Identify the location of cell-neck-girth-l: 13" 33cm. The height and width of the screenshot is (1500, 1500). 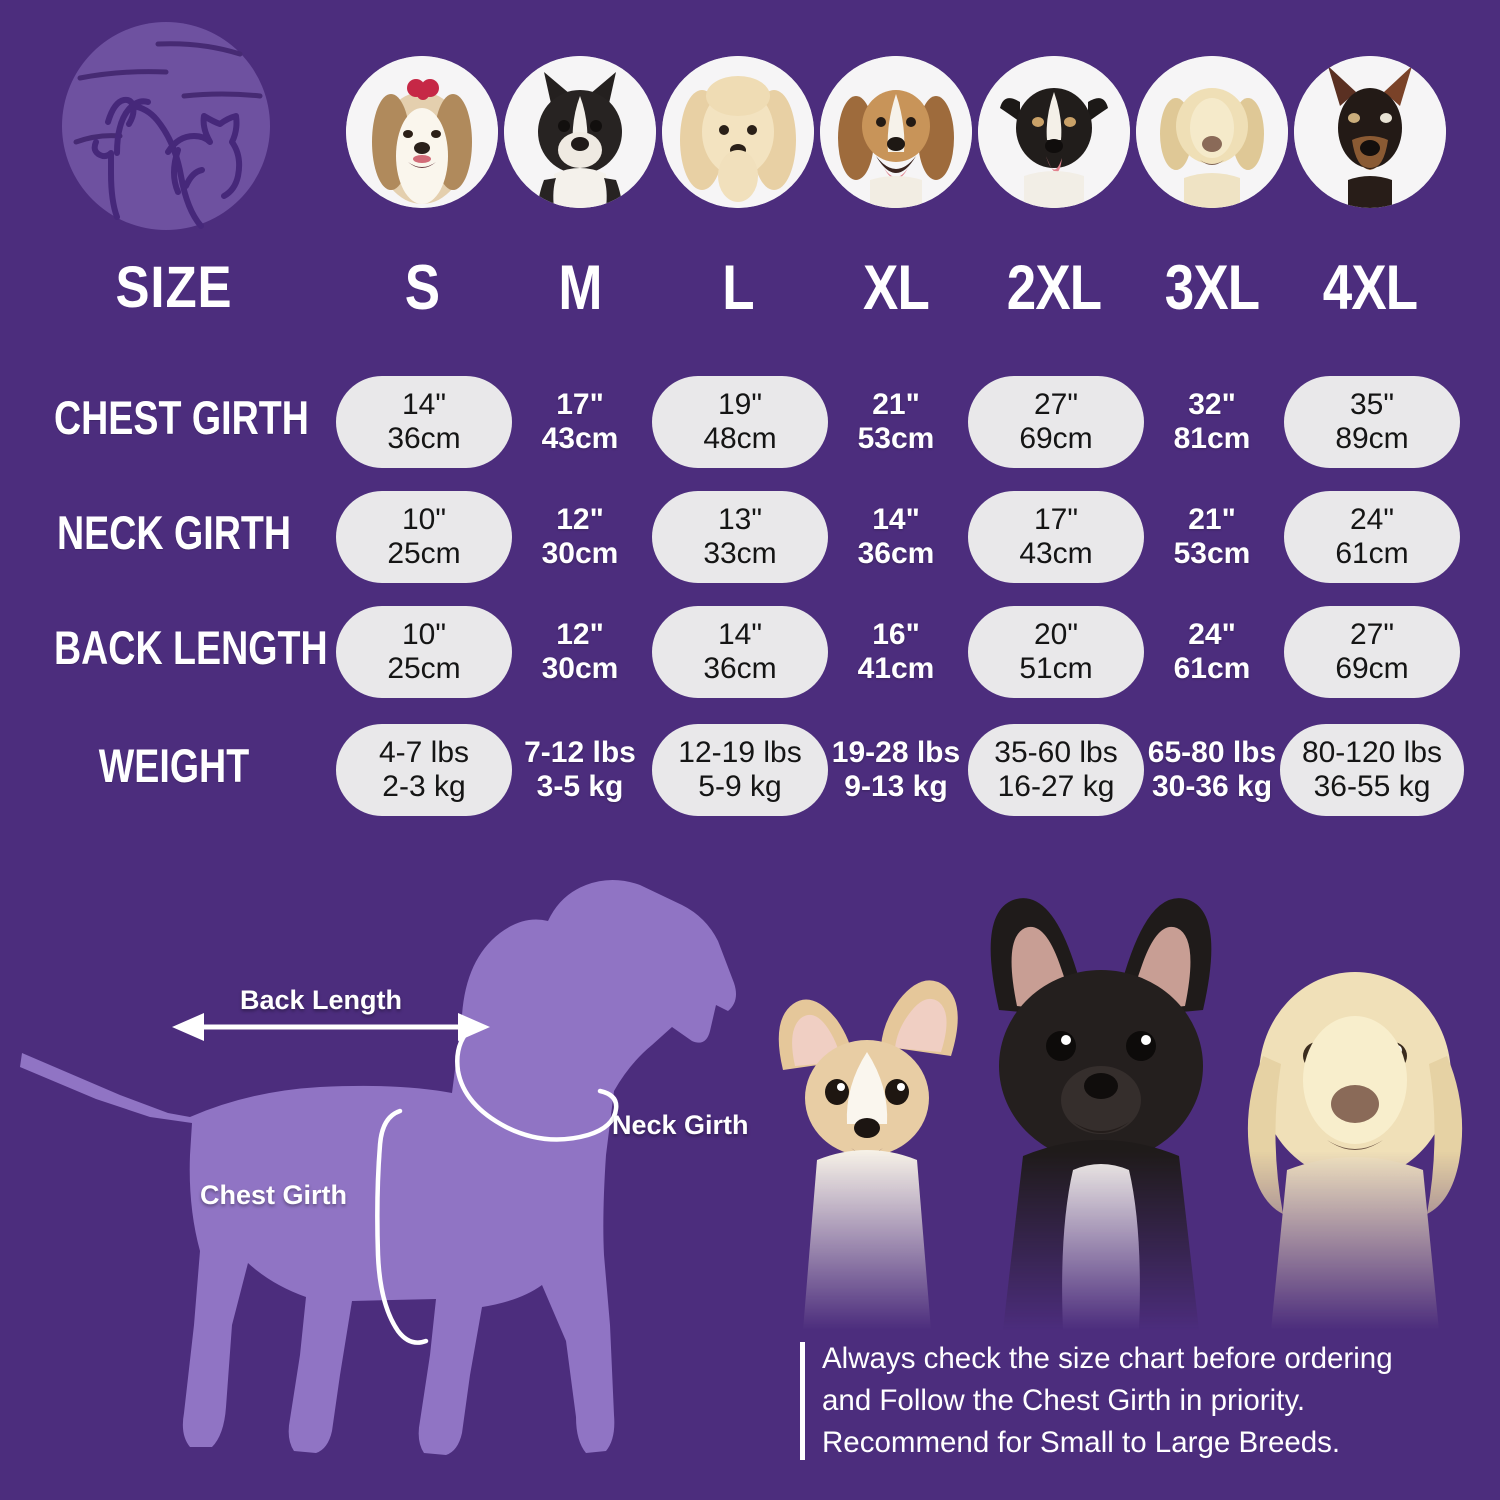
(740, 537).